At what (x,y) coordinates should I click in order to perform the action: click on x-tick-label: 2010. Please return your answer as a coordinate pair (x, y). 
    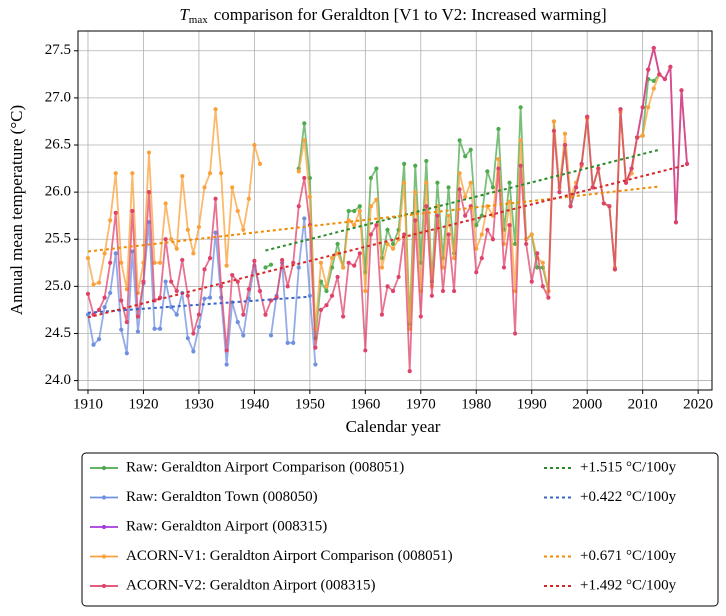
    Looking at the image, I should click on (643, 404).